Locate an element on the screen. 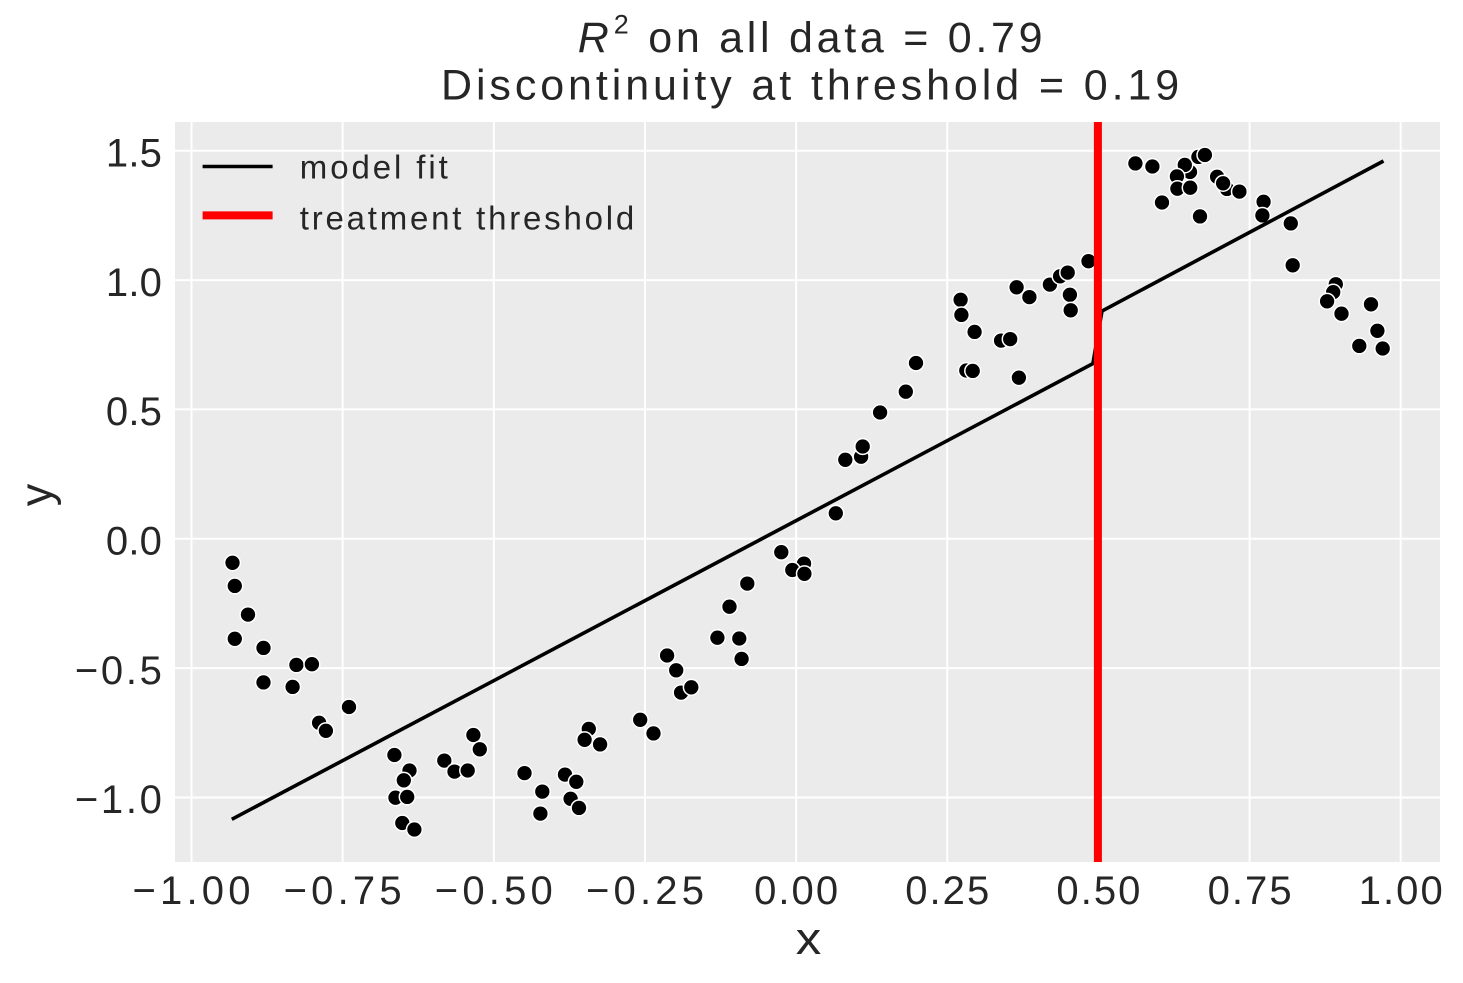 The width and height of the screenshot is (1463, 983). svg-text: 1.5 is located at coordinates (134, 153).